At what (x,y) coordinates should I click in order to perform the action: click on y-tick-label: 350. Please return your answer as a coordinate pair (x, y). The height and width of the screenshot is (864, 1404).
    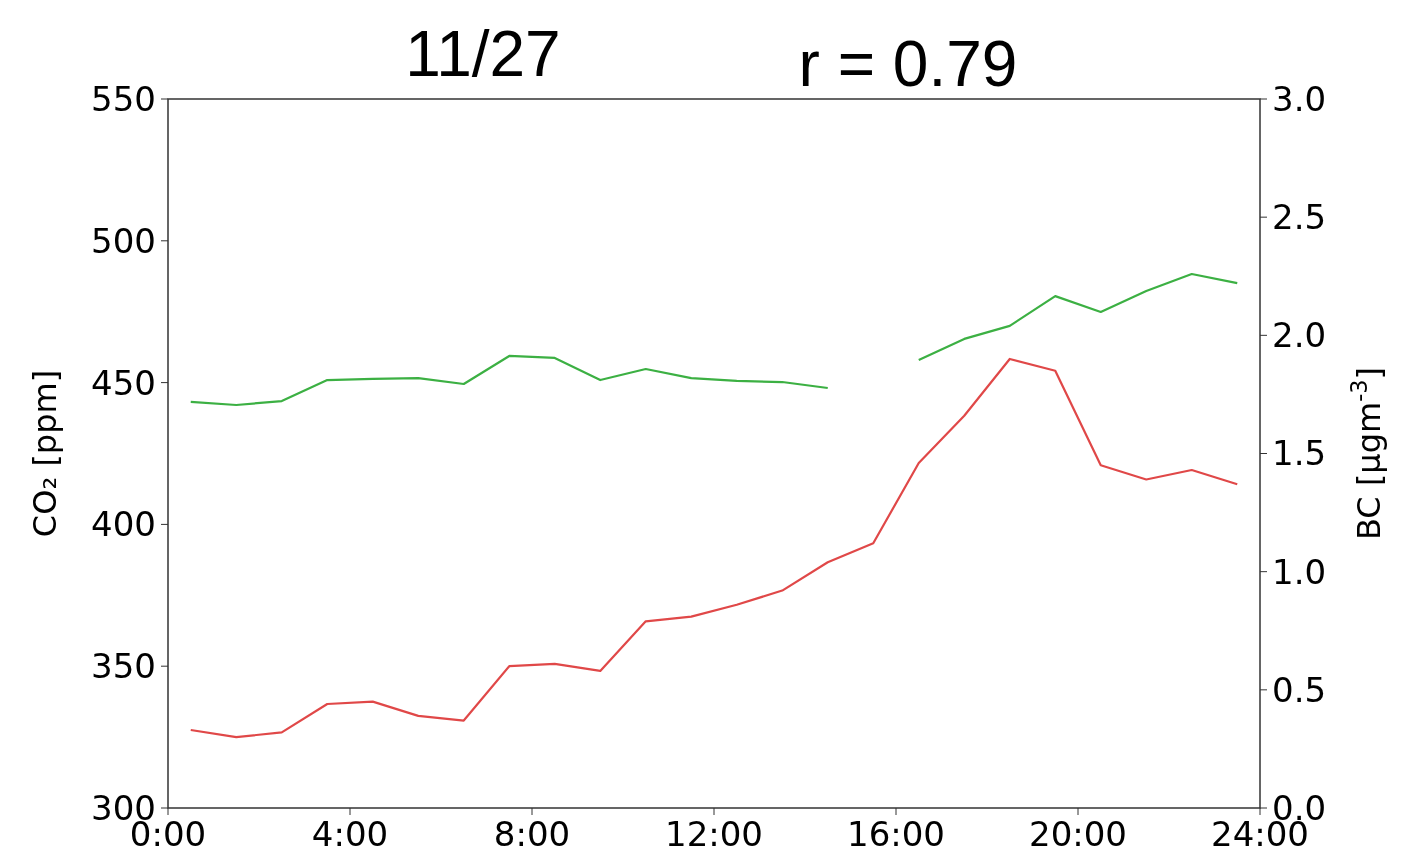
    Looking at the image, I should click on (123, 666).